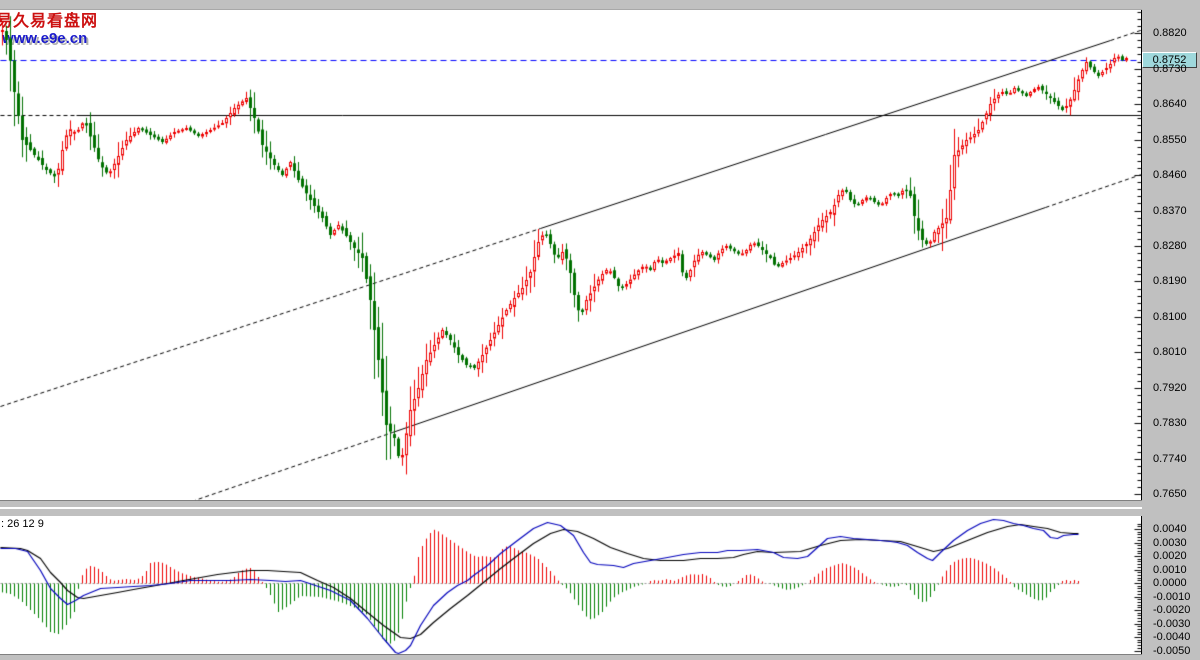 The width and height of the screenshot is (1200, 660). I want to click on lower-axis-border-line, so click(1141, 585).